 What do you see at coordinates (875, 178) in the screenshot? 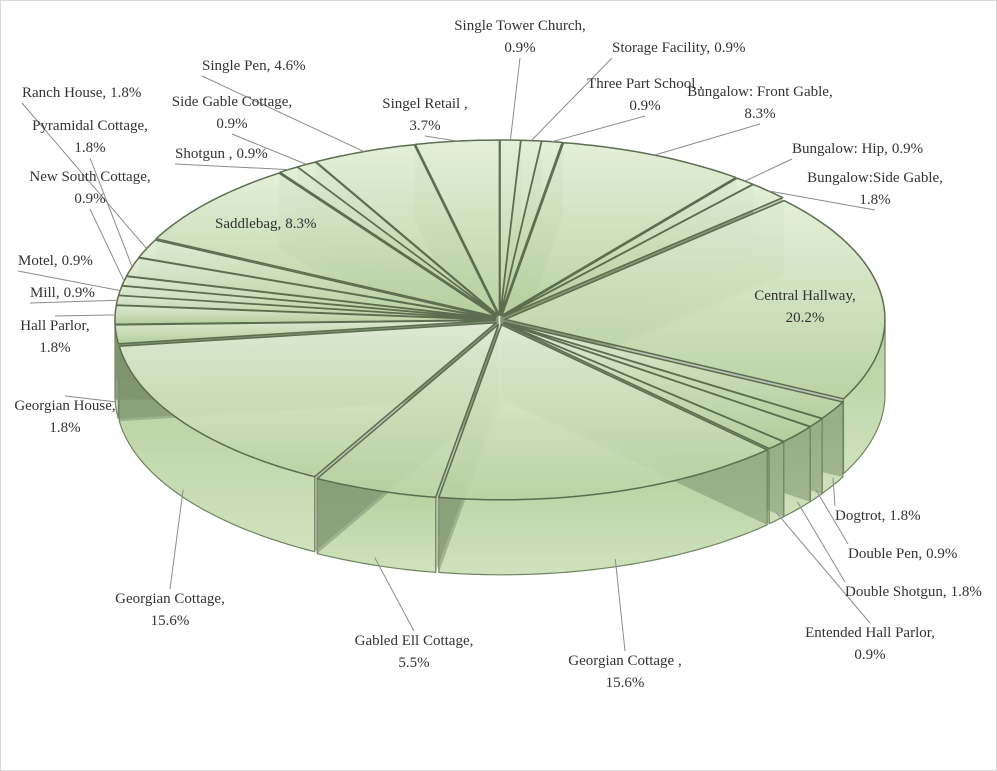
I see `label-name: Bungalow:Side Gable,` at bounding box center [875, 178].